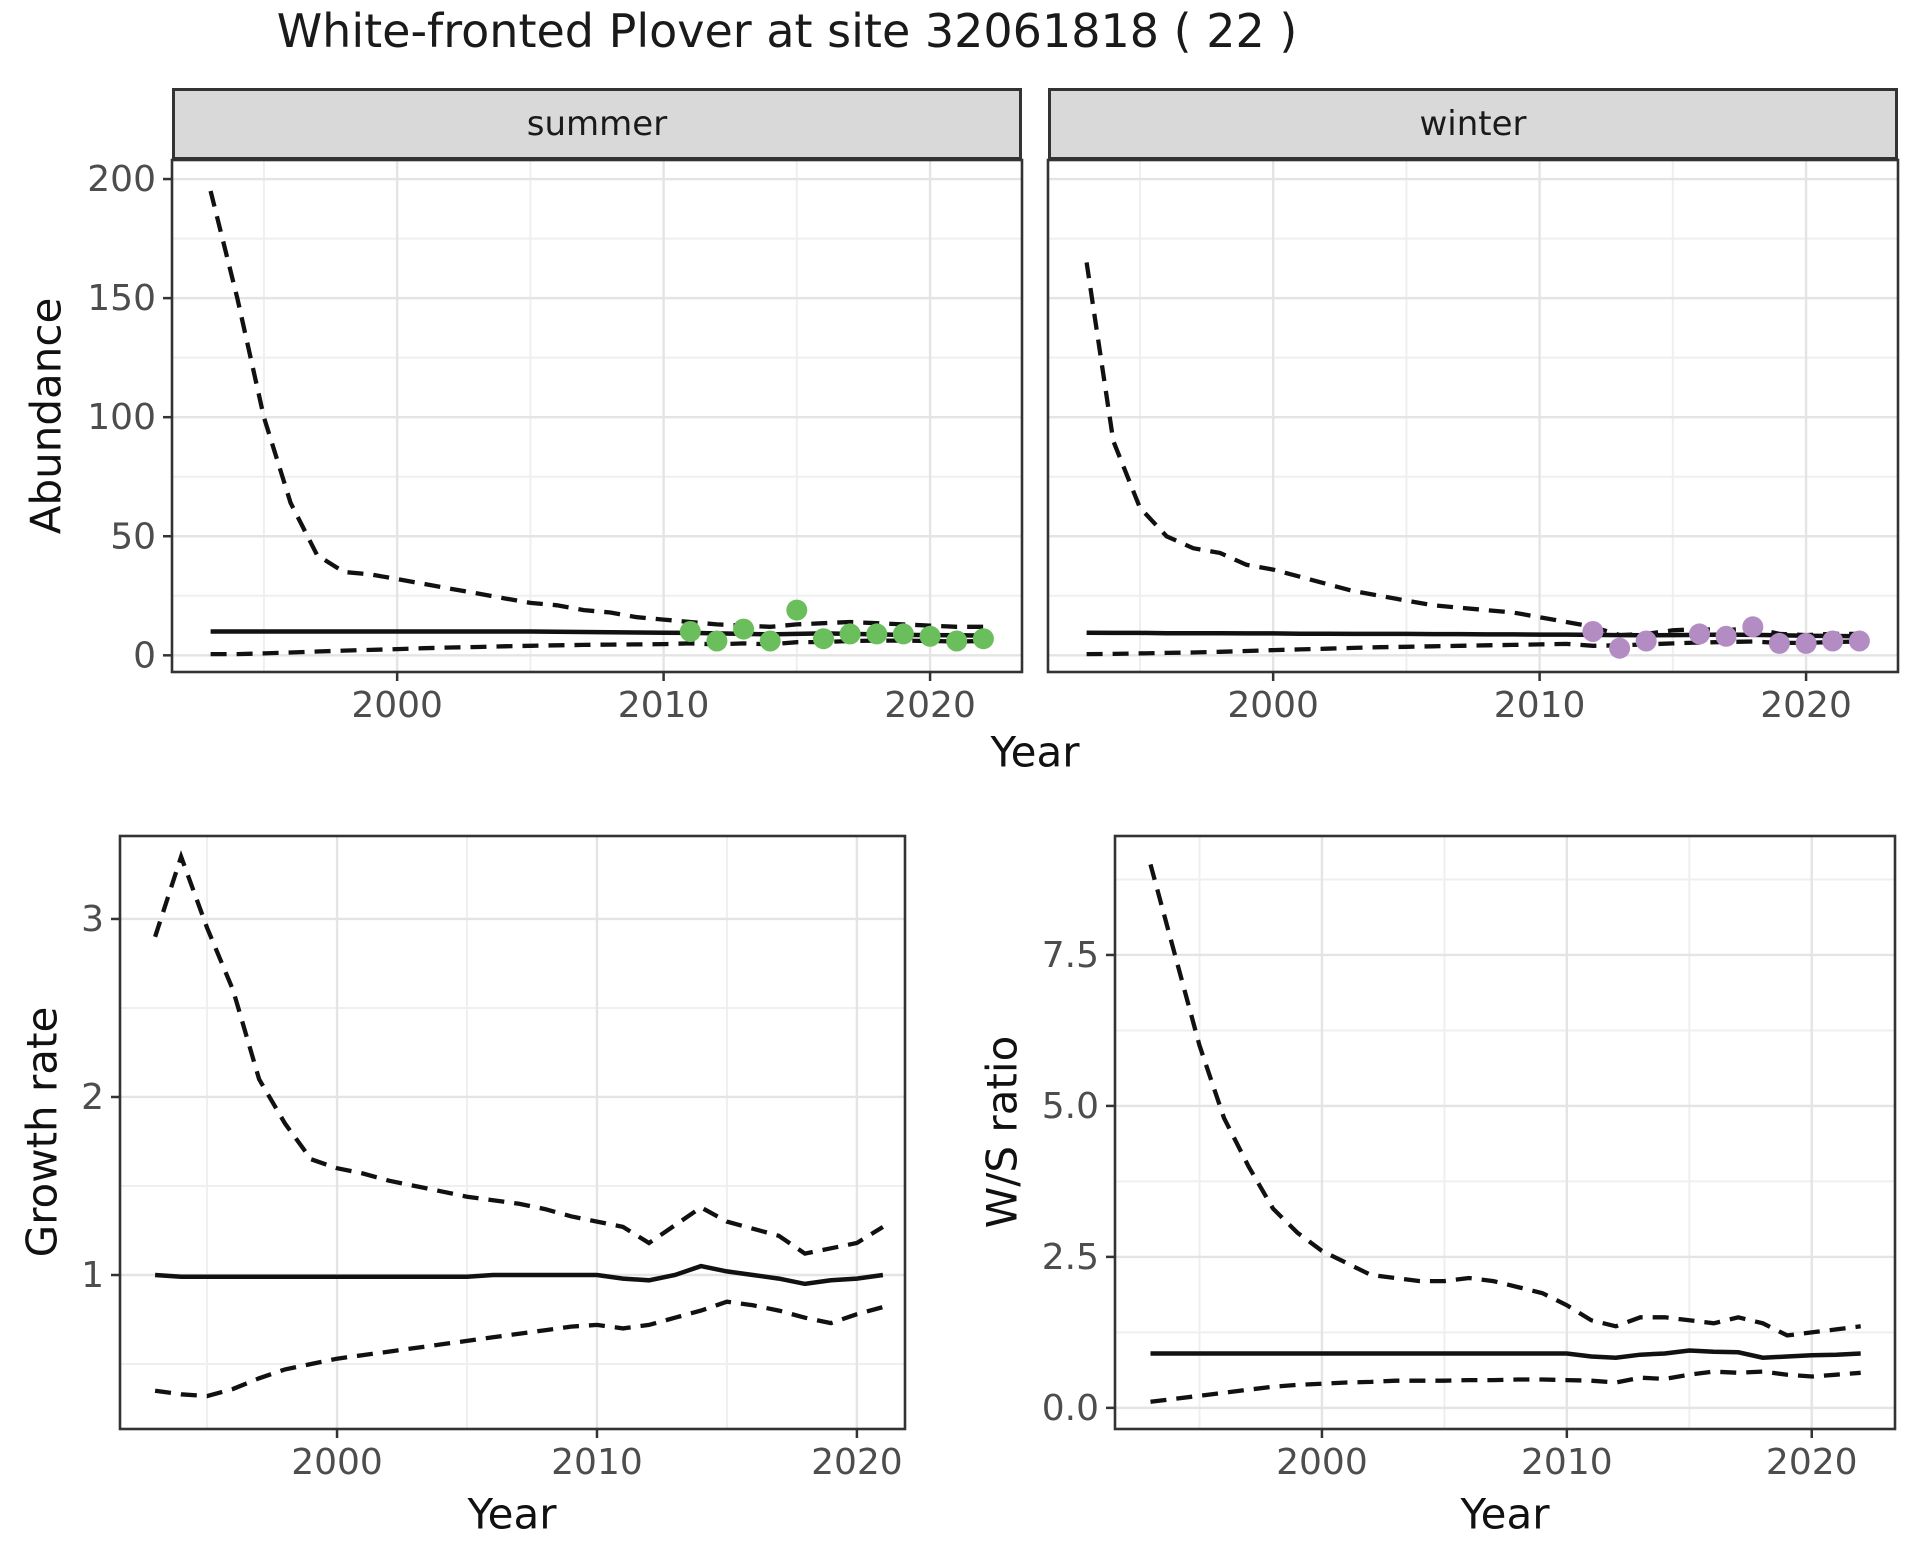 The image size is (1920, 1560). What do you see at coordinates (144, 655) in the screenshot?
I see `y-tick-label: 0` at bounding box center [144, 655].